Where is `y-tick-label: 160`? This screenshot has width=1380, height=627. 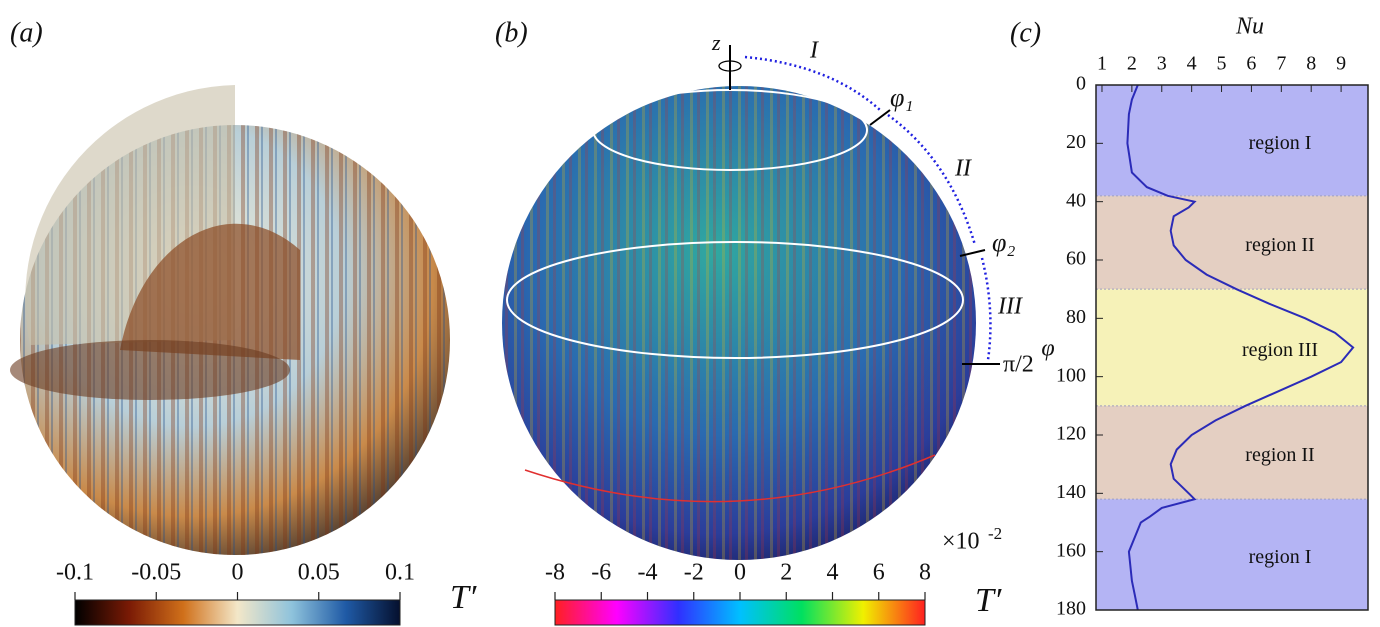
y-tick-label: 160 is located at coordinates (1071, 550).